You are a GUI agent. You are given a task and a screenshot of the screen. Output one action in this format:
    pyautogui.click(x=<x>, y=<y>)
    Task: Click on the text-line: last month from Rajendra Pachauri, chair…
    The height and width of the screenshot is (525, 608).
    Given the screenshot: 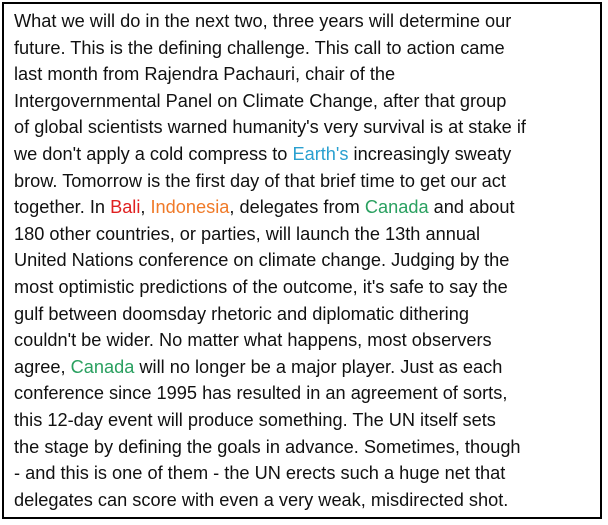 What is the action you would take?
    pyautogui.click(x=303, y=74)
    